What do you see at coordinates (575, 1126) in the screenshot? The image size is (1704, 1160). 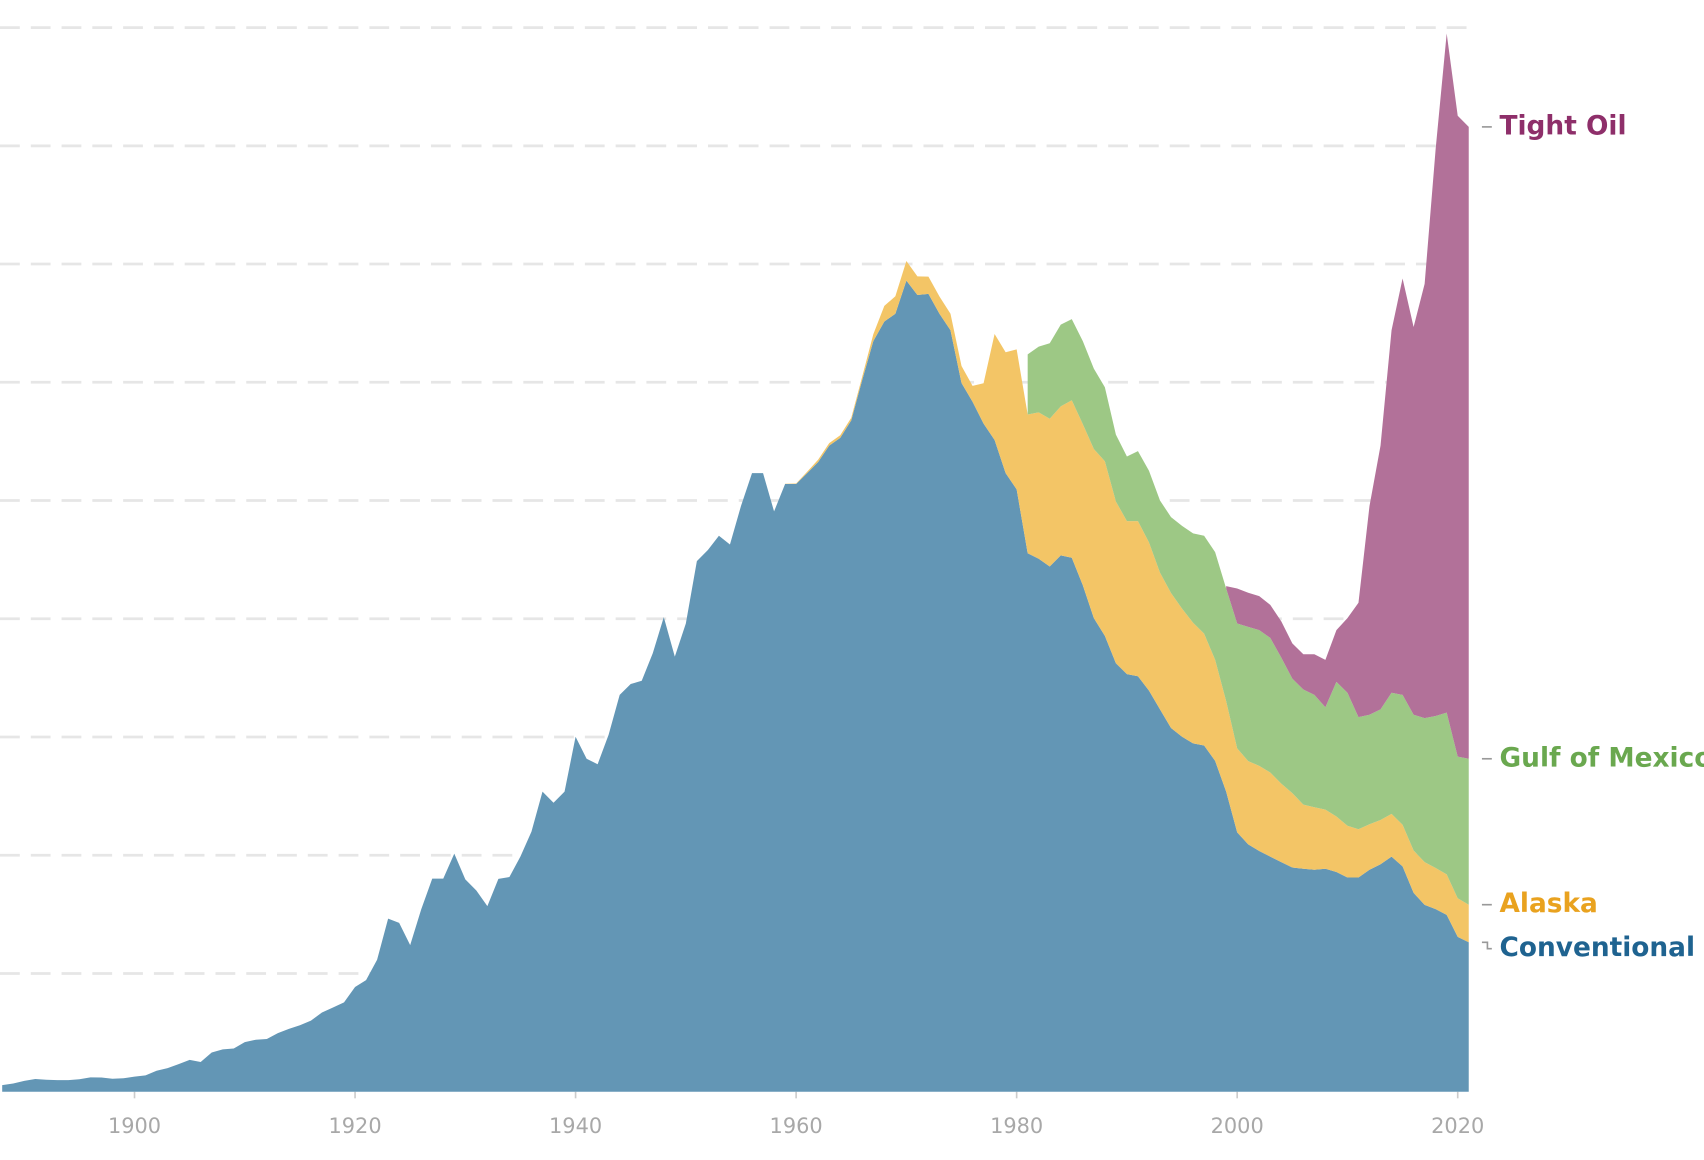 I see `x-tick-label: 1940` at bounding box center [575, 1126].